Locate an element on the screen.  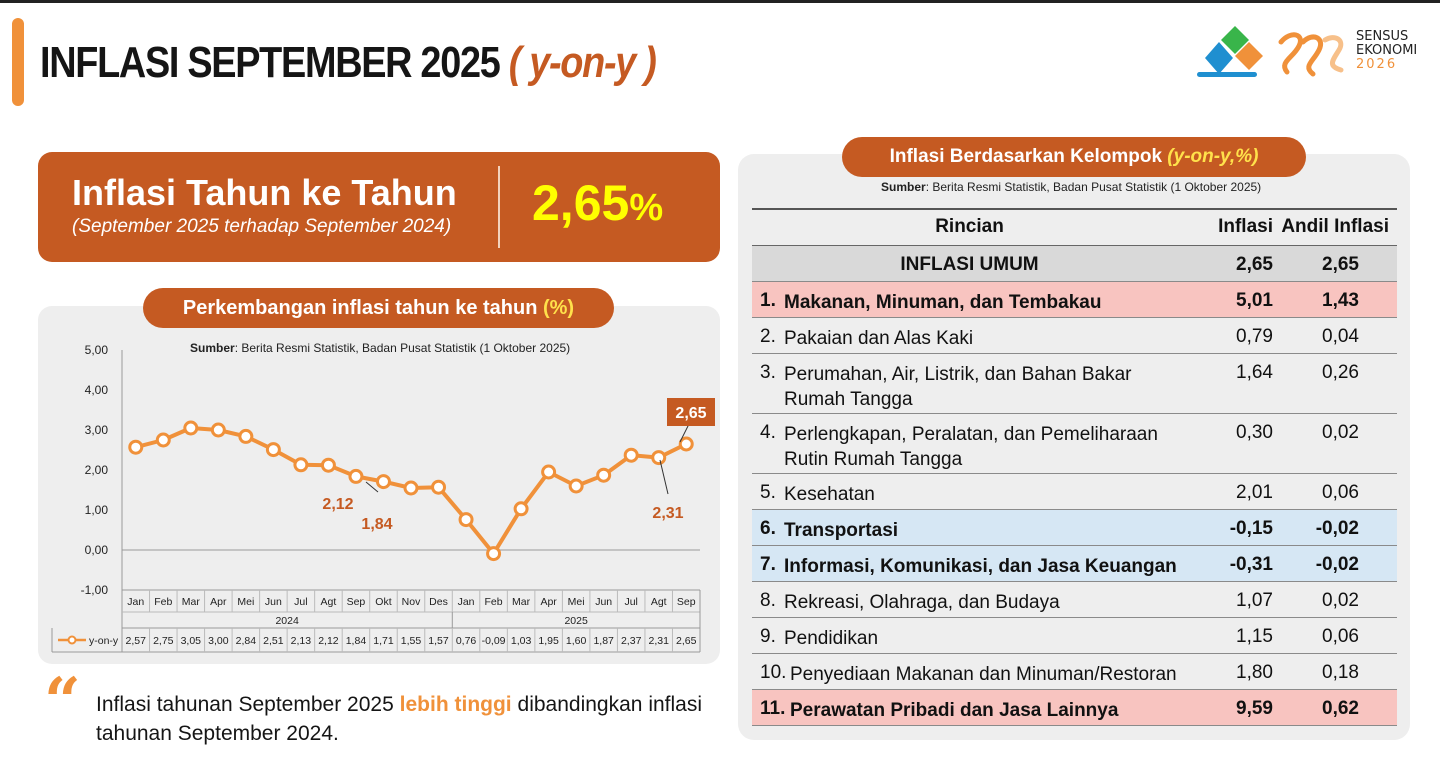
row-andil: 1,43 is located at coordinates (1335, 299).